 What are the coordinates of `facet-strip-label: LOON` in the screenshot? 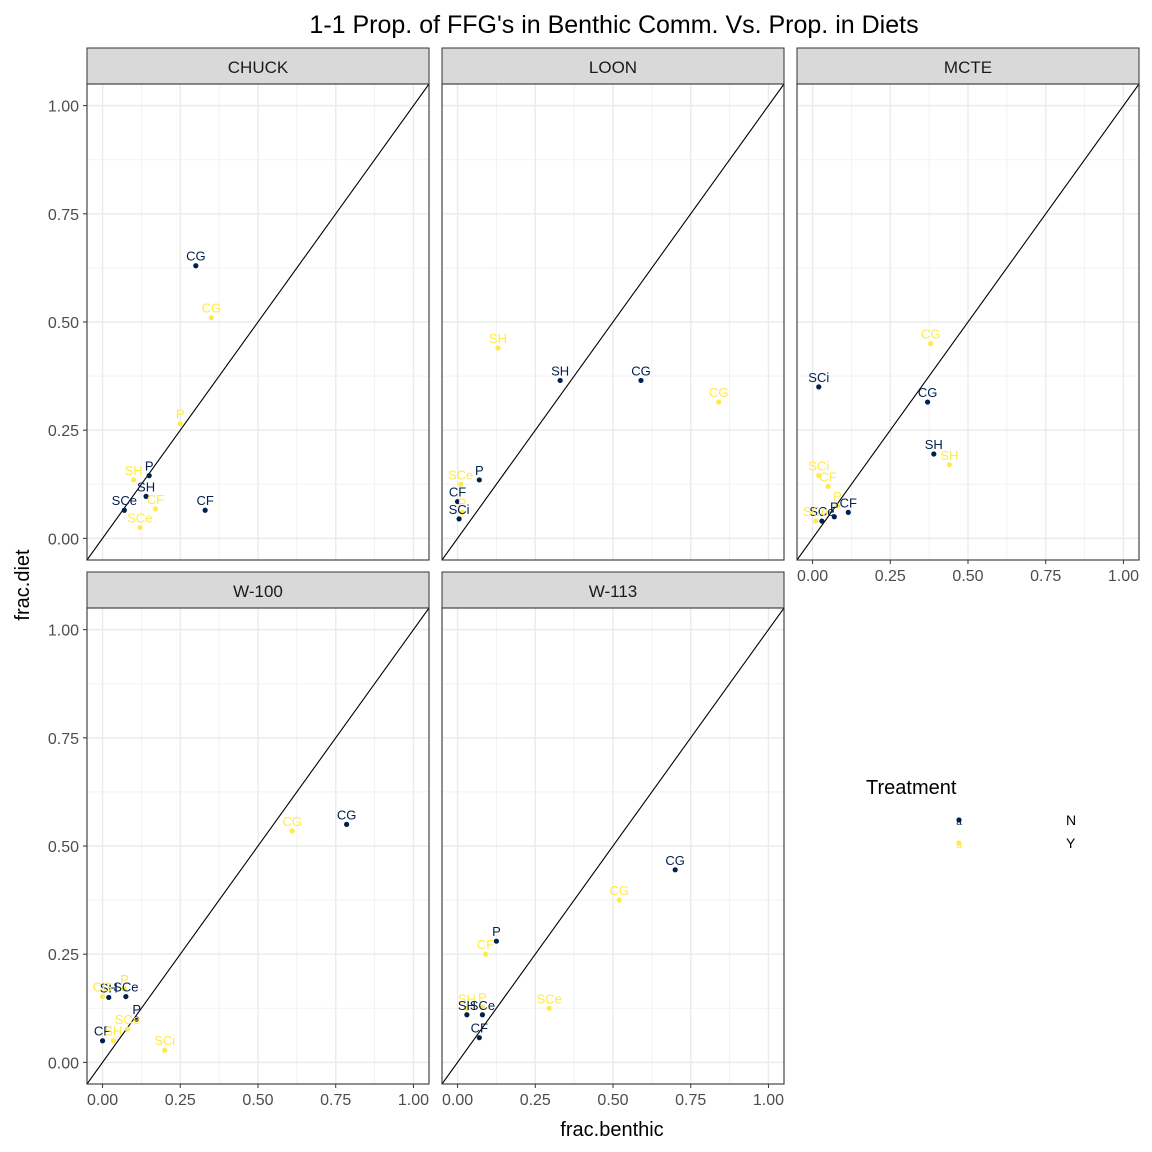 It's located at (613, 67).